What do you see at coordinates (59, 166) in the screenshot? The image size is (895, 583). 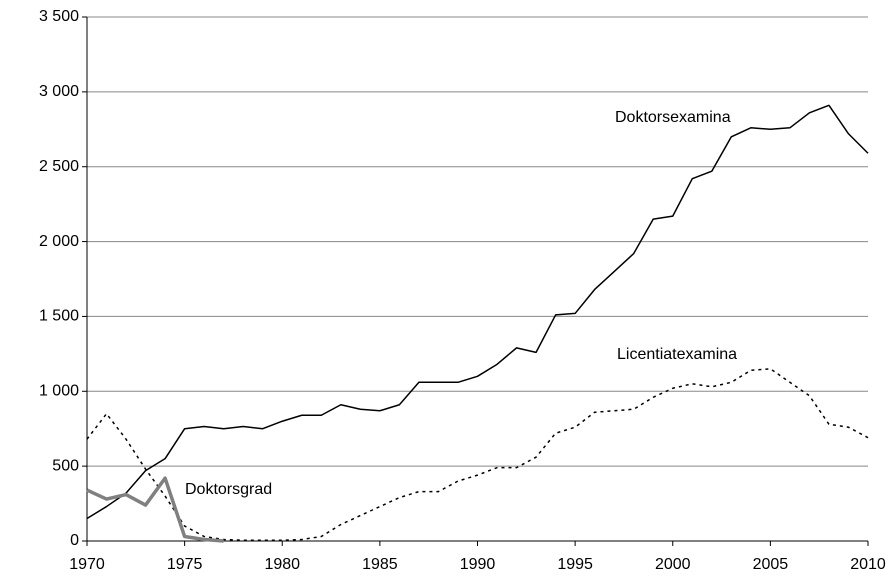 I see `y-tick-label: 2 500` at bounding box center [59, 166].